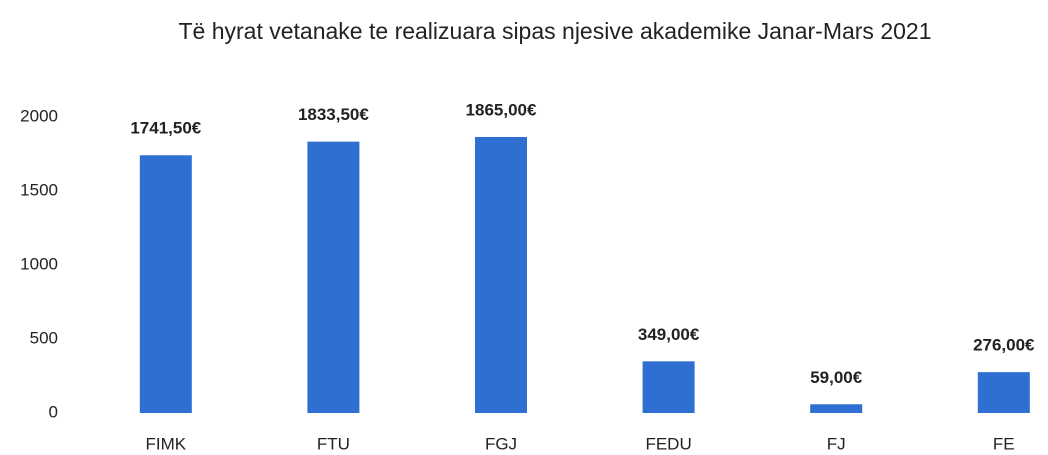 This screenshot has width=1048, height=455. What do you see at coordinates (165, 443) in the screenshot?
I see `x-tick-label: FIMK` at bounding box center [165, 443].